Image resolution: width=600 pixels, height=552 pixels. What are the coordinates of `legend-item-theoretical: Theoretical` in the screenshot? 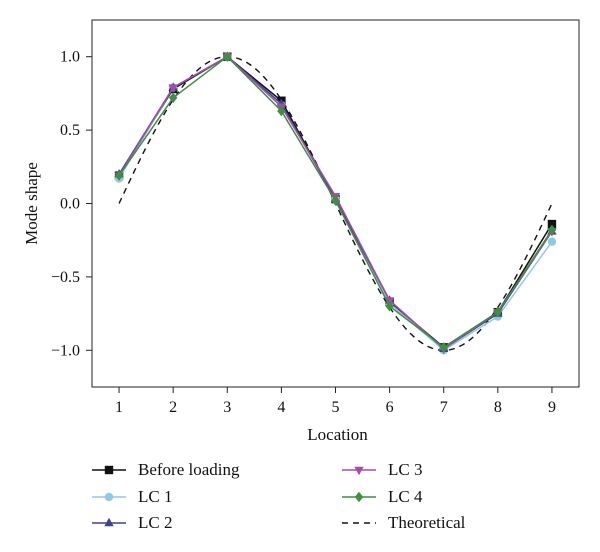 It's located at (404, 522).